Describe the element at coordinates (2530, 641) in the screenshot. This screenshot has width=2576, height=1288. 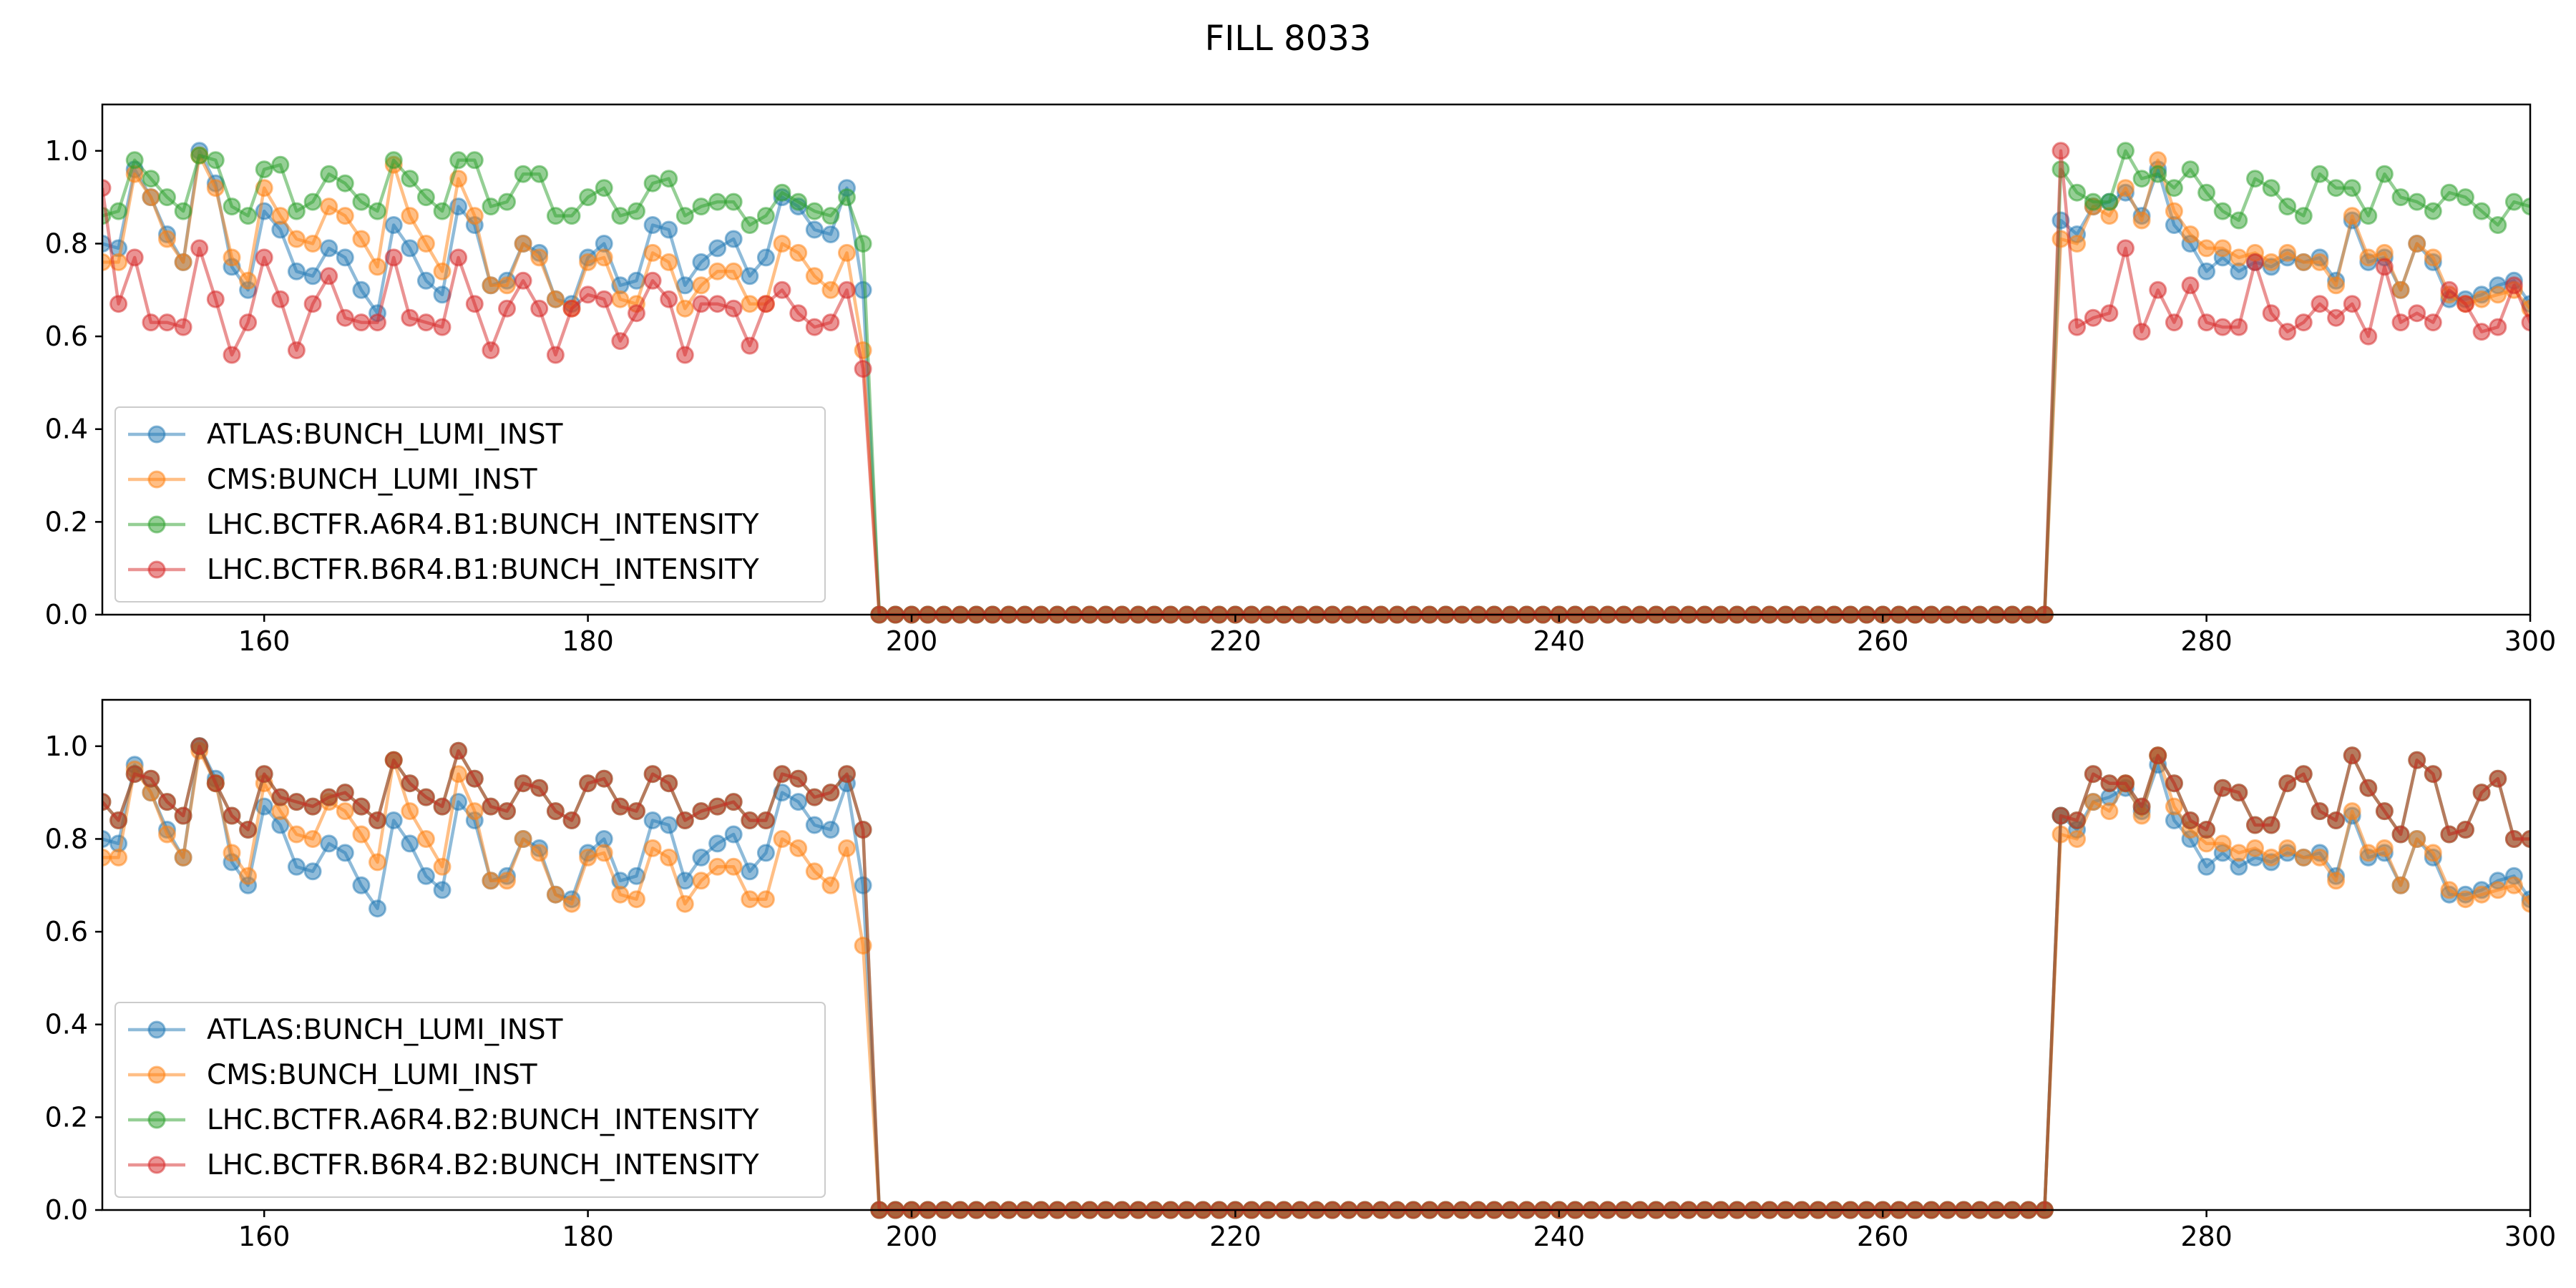
I see `x-tick-label: 300` at that location.